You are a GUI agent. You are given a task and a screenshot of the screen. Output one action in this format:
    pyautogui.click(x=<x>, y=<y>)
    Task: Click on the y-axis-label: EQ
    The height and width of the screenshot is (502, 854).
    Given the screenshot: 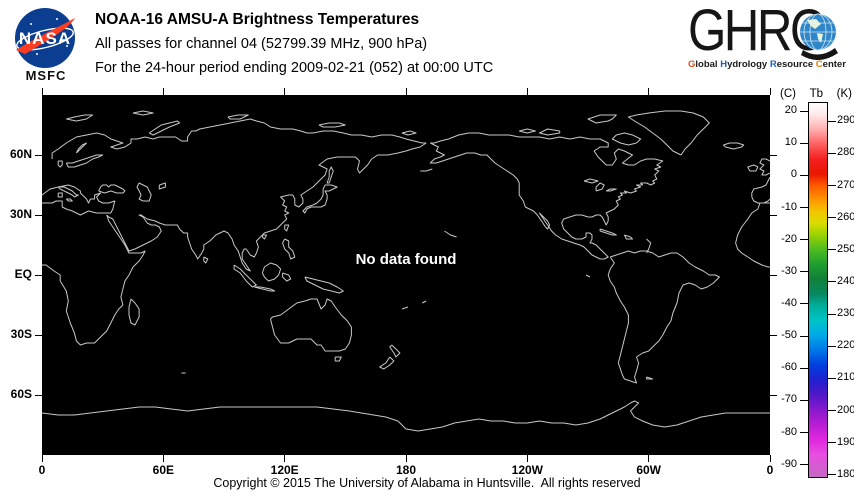 What is the action you would take?
    pyautogui.click(x=23, y=274)
    